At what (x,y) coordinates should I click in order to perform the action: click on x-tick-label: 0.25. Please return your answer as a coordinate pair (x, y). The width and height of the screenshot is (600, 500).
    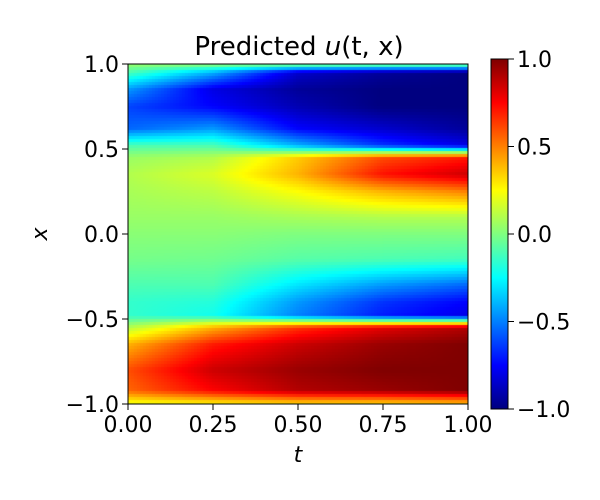
    Looking at the image, I should click on (213, 425).